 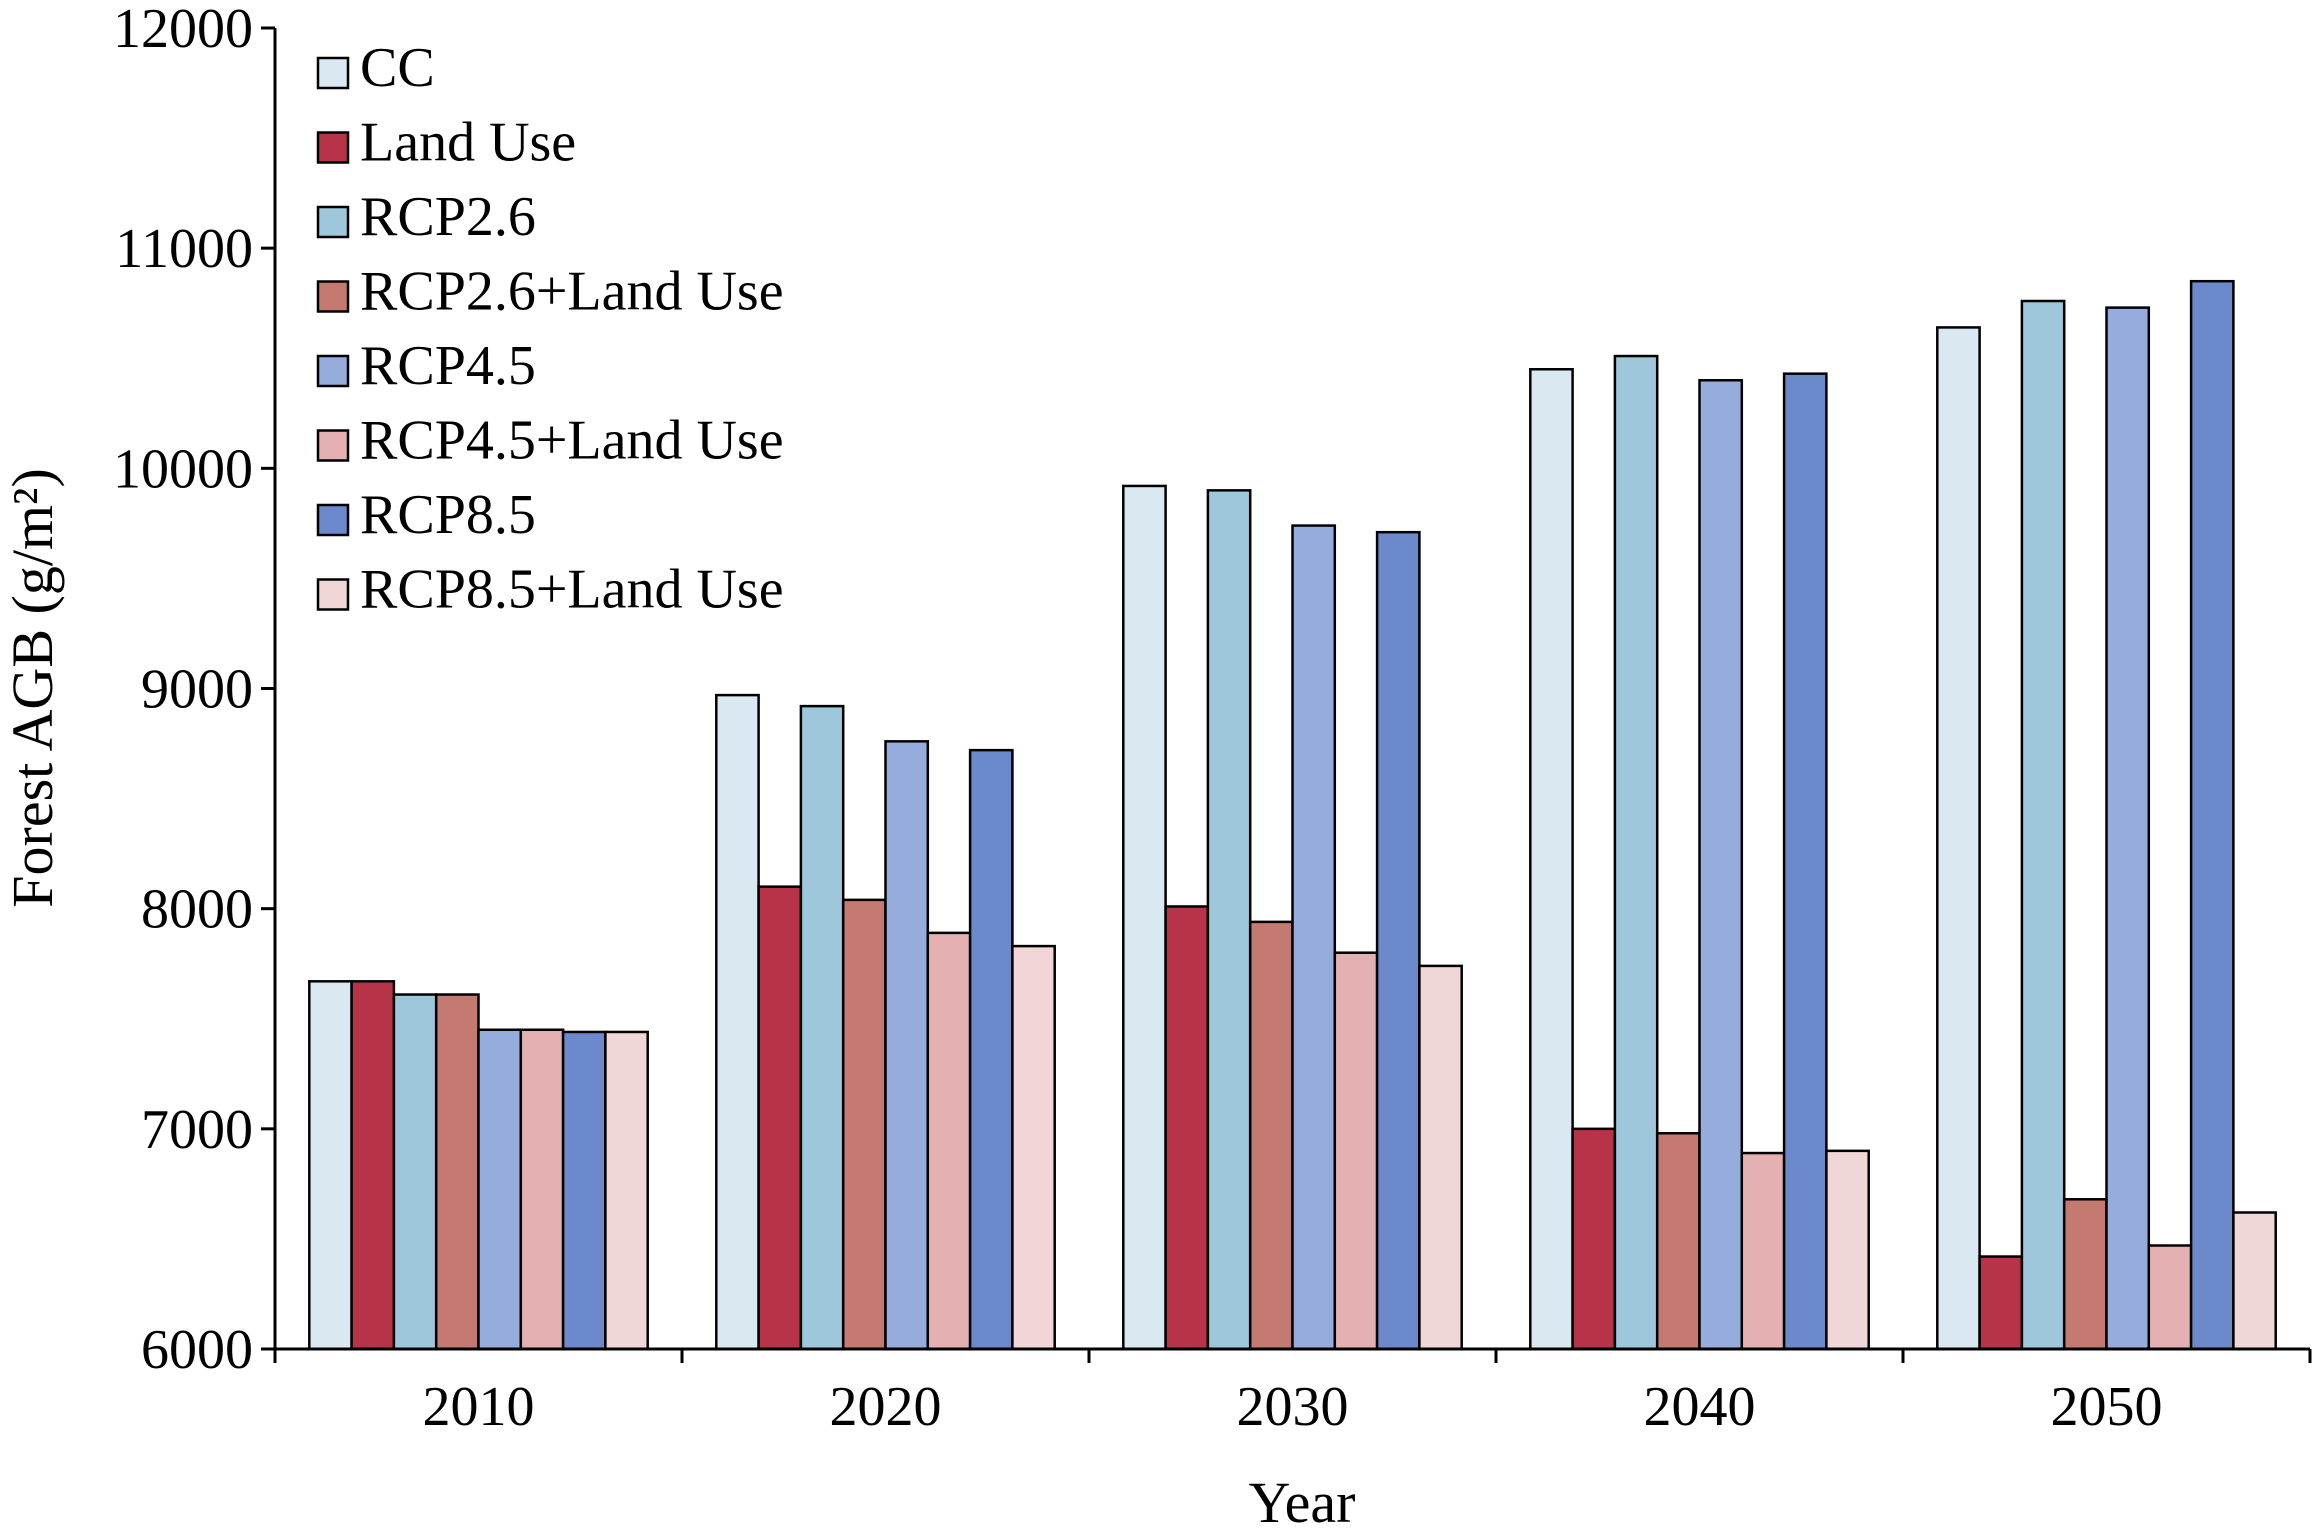 I want to click on legend-label: RCP4.5, so click(x=448, y=366).